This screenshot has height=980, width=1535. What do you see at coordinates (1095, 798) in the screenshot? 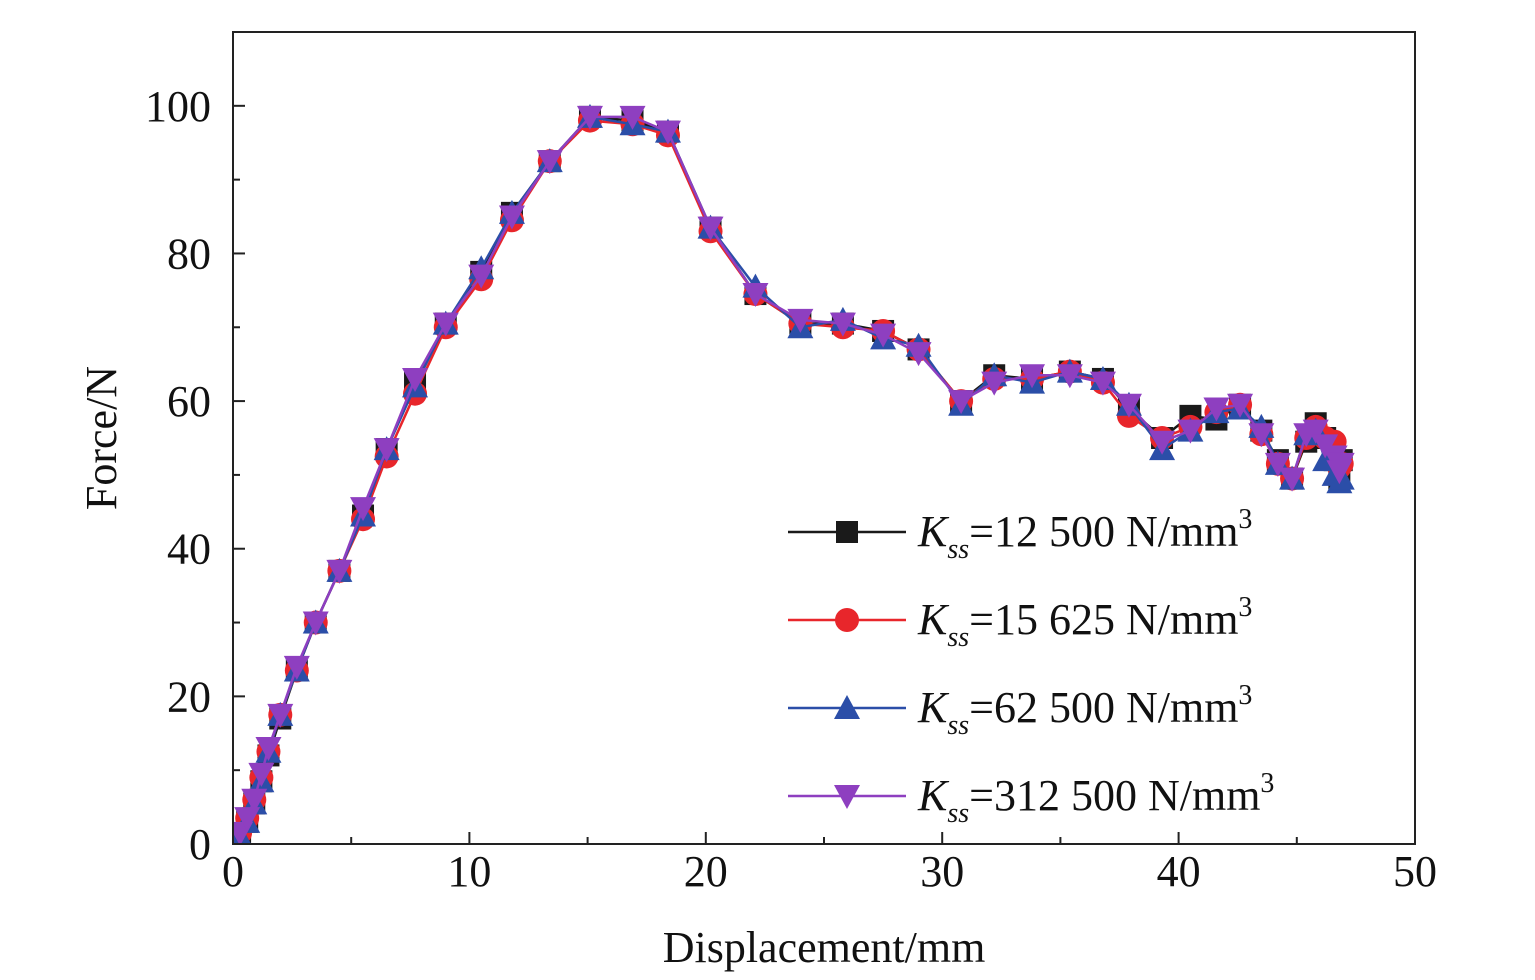
I see `legend-label: Kss=312 500 N/mm3` at bounding box center [1095, 798].